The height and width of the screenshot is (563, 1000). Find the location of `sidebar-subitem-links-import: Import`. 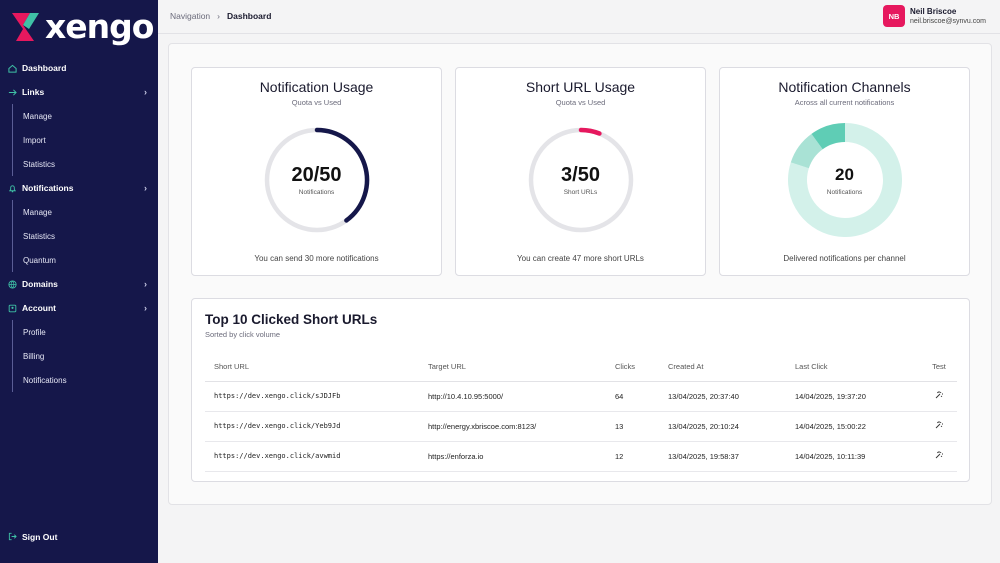

sidebar-subitem-links-import: Import is located at coordinates (34, 140).